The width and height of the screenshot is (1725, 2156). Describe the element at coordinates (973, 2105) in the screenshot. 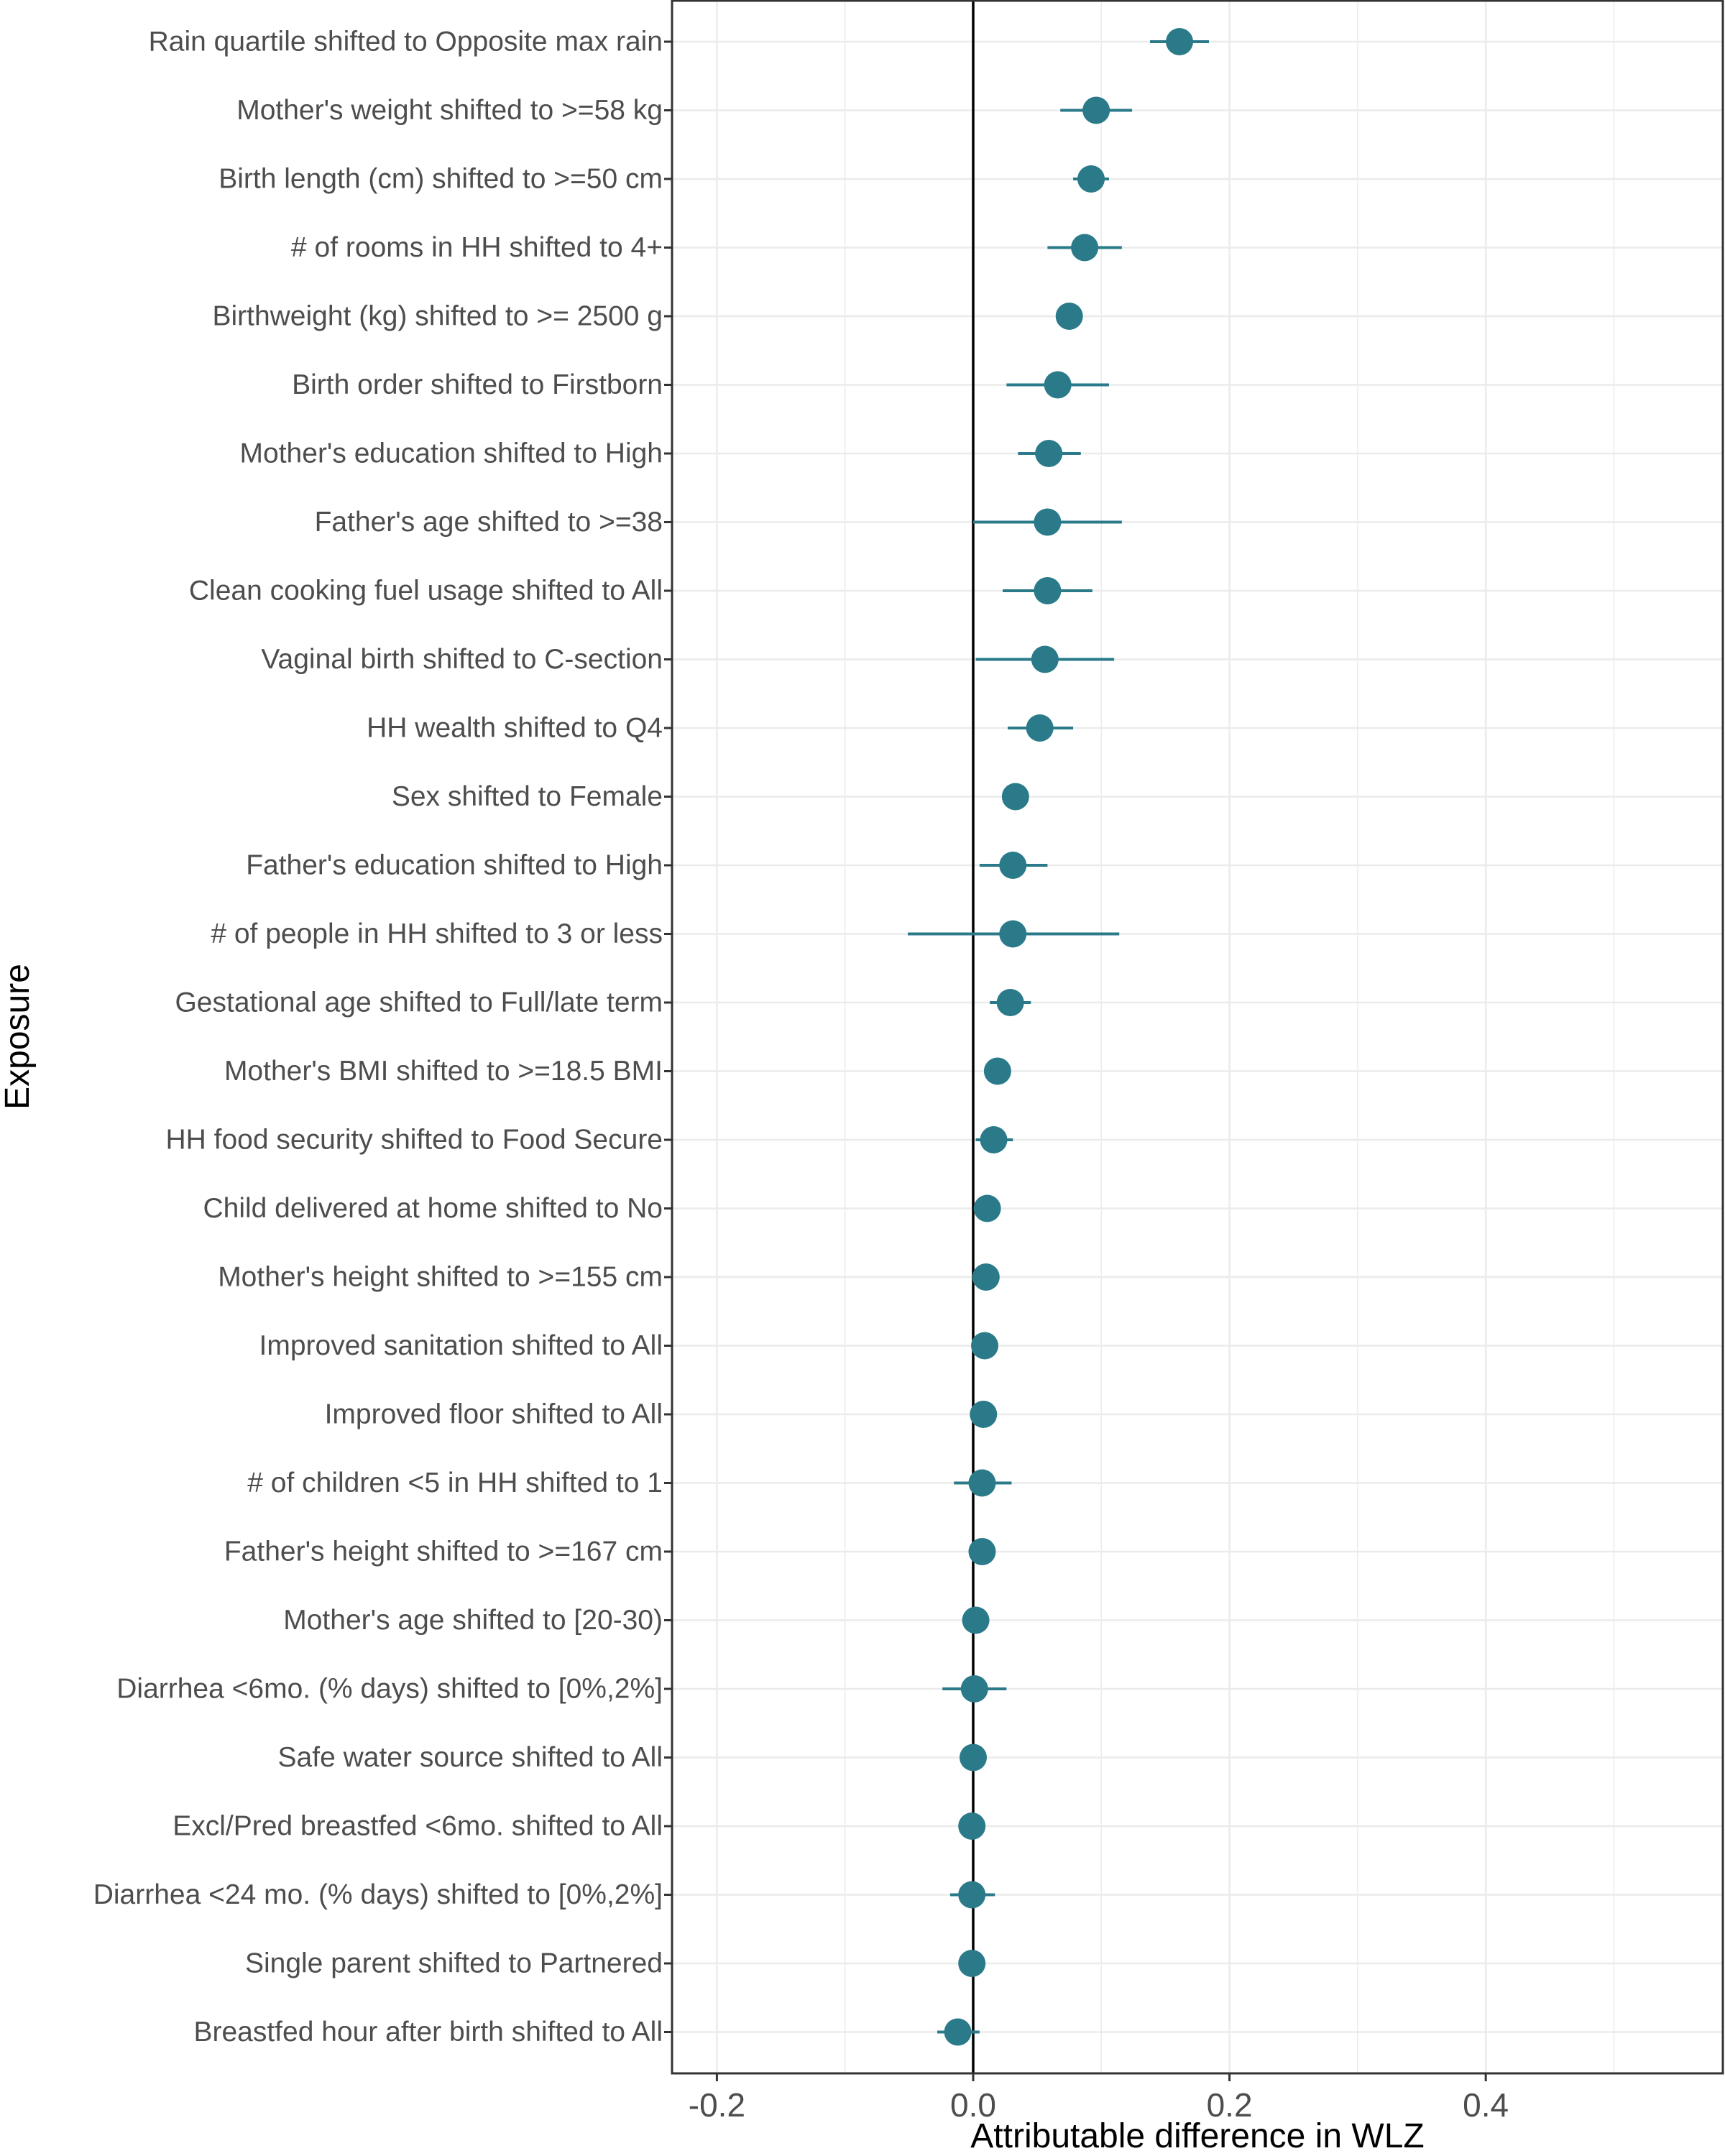

I see `x-tick-label: 0.0` at that location.